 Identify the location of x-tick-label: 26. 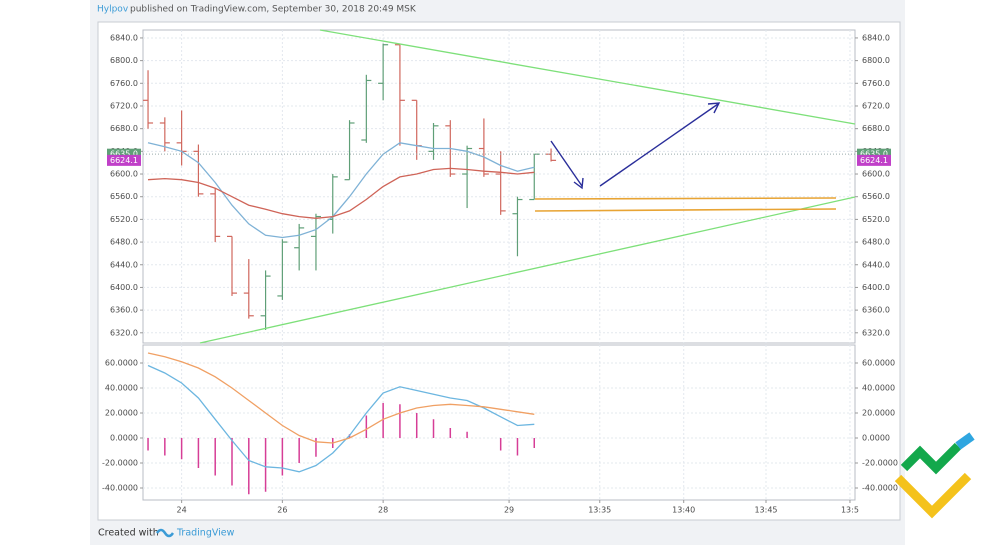
(282, 510).